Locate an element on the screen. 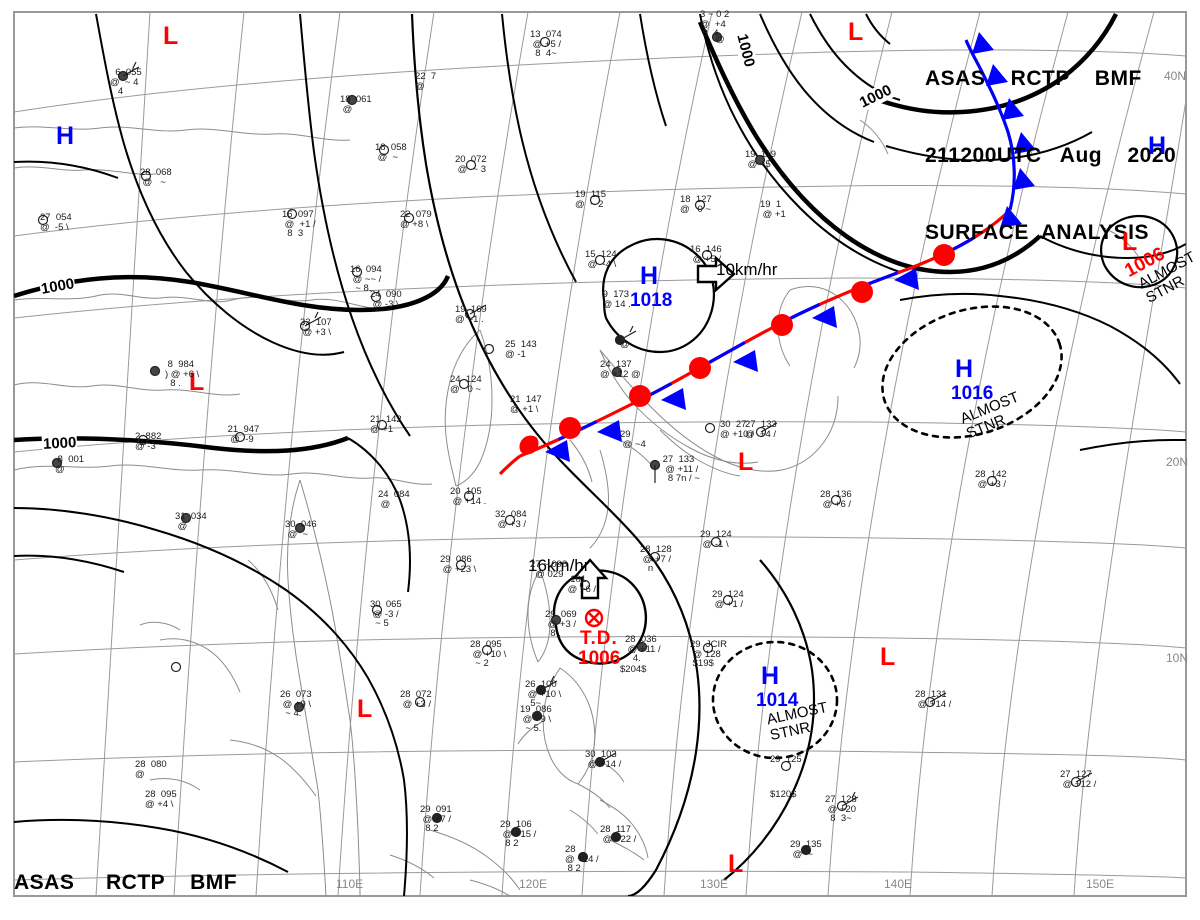  station-report: 13 074 @ +5 / 8 4~ is located at coordinates (546, 44).